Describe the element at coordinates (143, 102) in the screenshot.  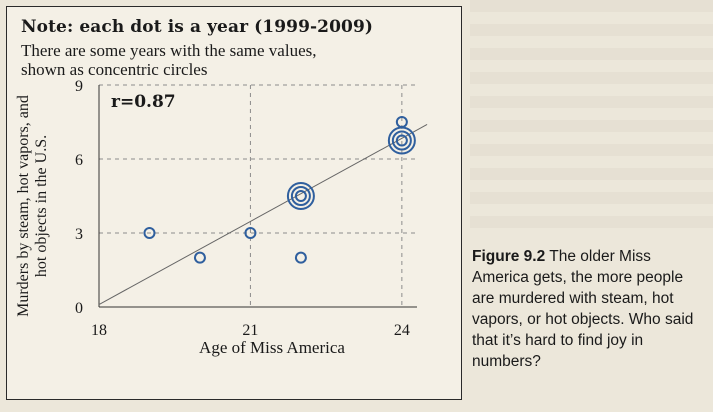
I see `correlation-annotation: r=0.87` at that location.